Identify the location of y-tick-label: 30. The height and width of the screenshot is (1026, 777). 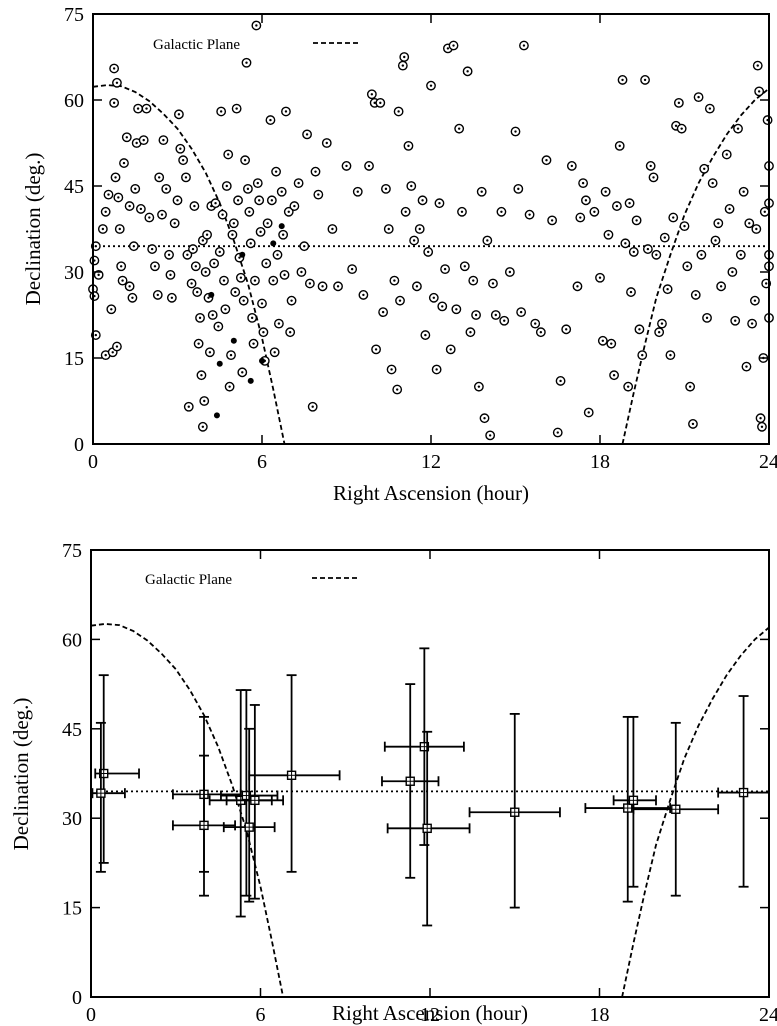
(74, 273).